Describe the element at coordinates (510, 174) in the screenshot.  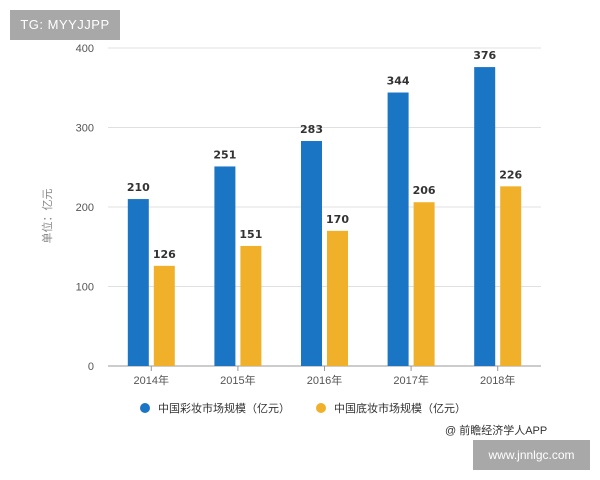
I see `data-label: 226` at that location.